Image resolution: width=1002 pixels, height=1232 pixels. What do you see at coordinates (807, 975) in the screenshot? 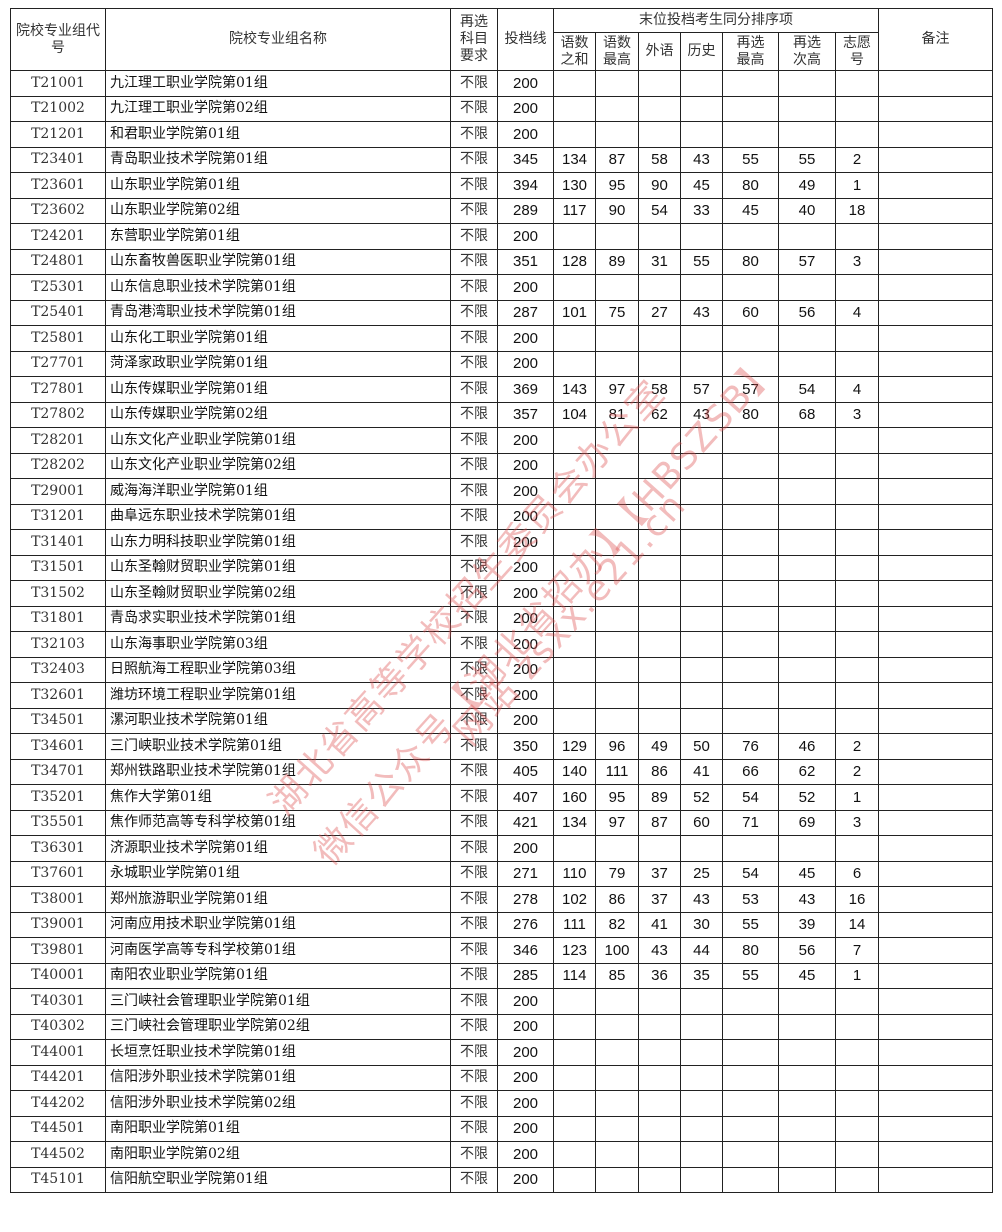
I see `elective-second-cell: 45` at bounding box center [807, 975].